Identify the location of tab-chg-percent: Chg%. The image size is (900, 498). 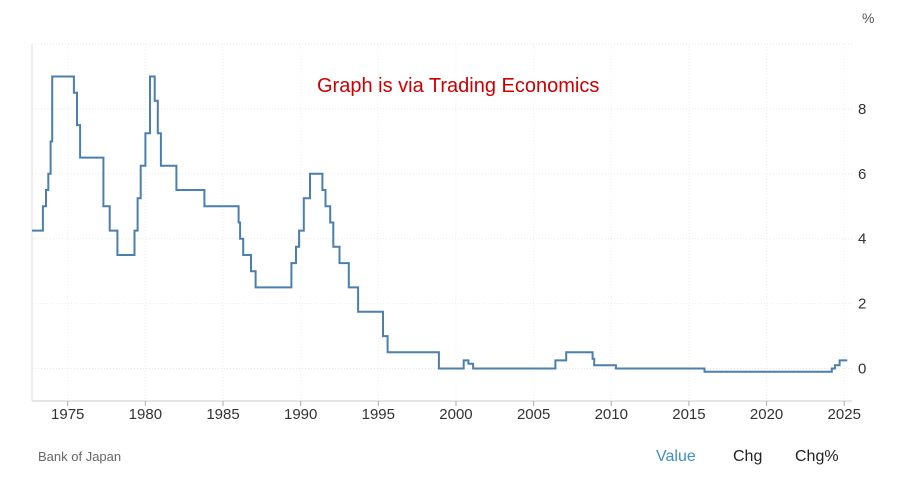
(817, 456).